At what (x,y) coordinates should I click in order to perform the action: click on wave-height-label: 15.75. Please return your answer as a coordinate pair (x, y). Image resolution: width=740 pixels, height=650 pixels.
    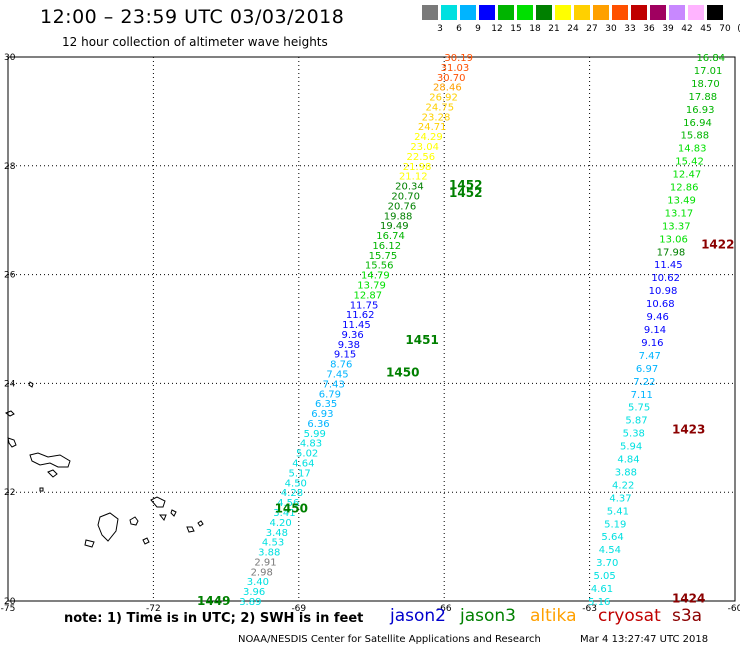
    Looking at the image, I should click on (383, 256).